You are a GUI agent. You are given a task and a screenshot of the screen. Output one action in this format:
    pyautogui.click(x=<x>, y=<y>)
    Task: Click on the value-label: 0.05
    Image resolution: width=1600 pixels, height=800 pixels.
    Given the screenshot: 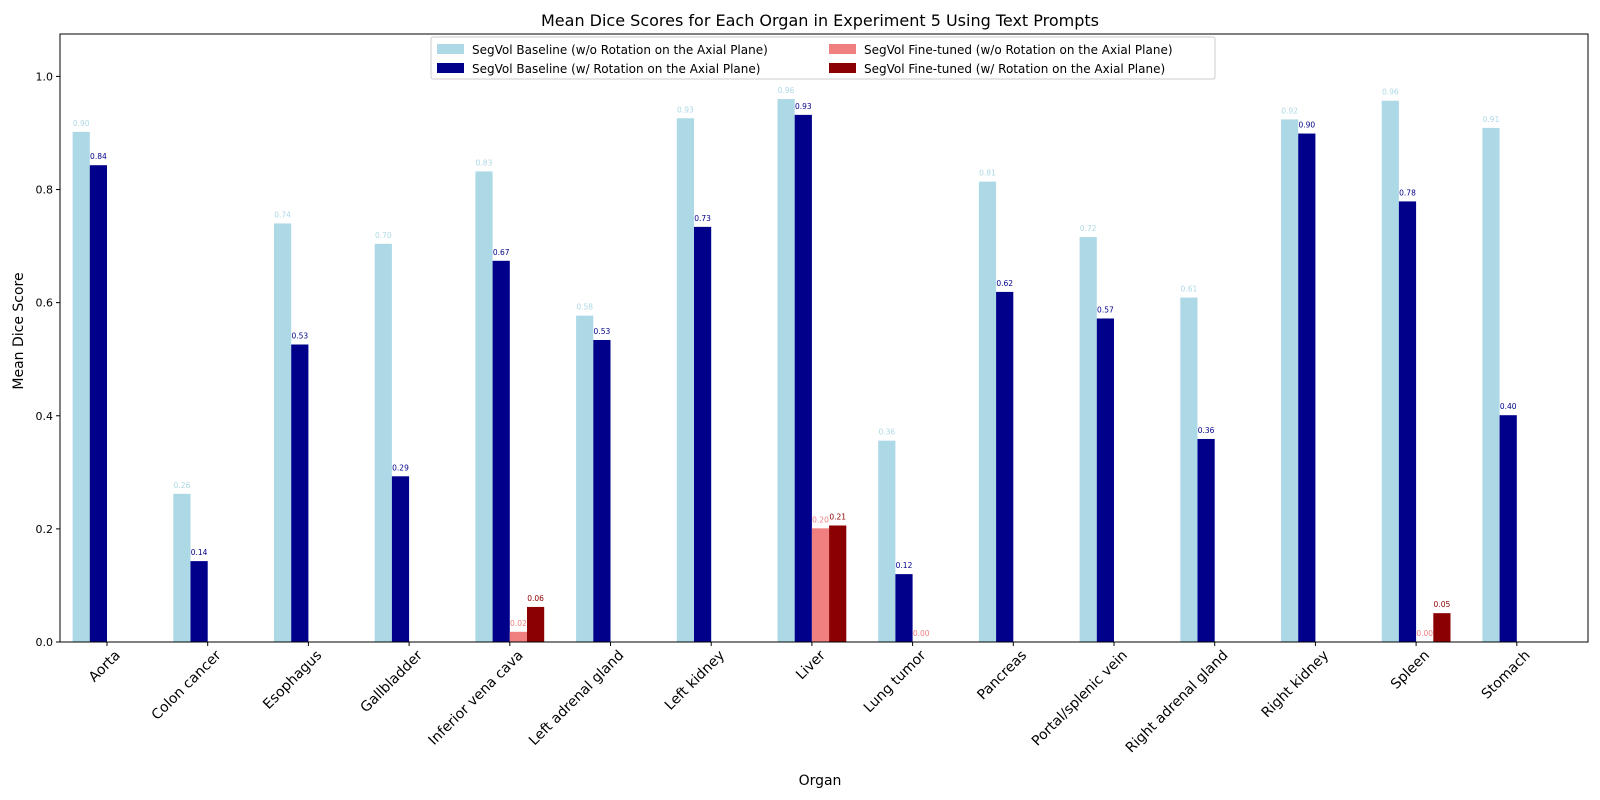 What is the action you would take?
    pyautogui.click(x=1442, y=604)
    